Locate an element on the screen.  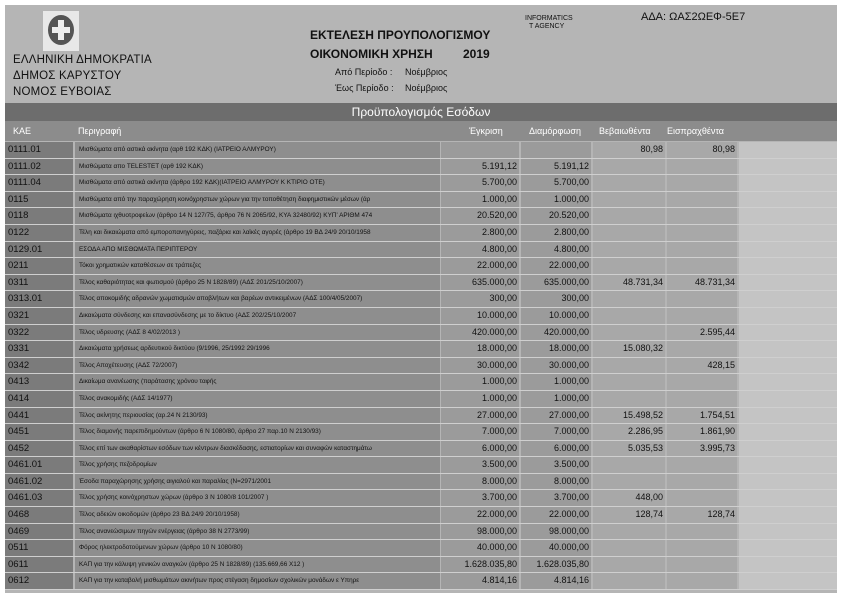
modified-cell: 5.191,12 is located at coordinates (556, 166).